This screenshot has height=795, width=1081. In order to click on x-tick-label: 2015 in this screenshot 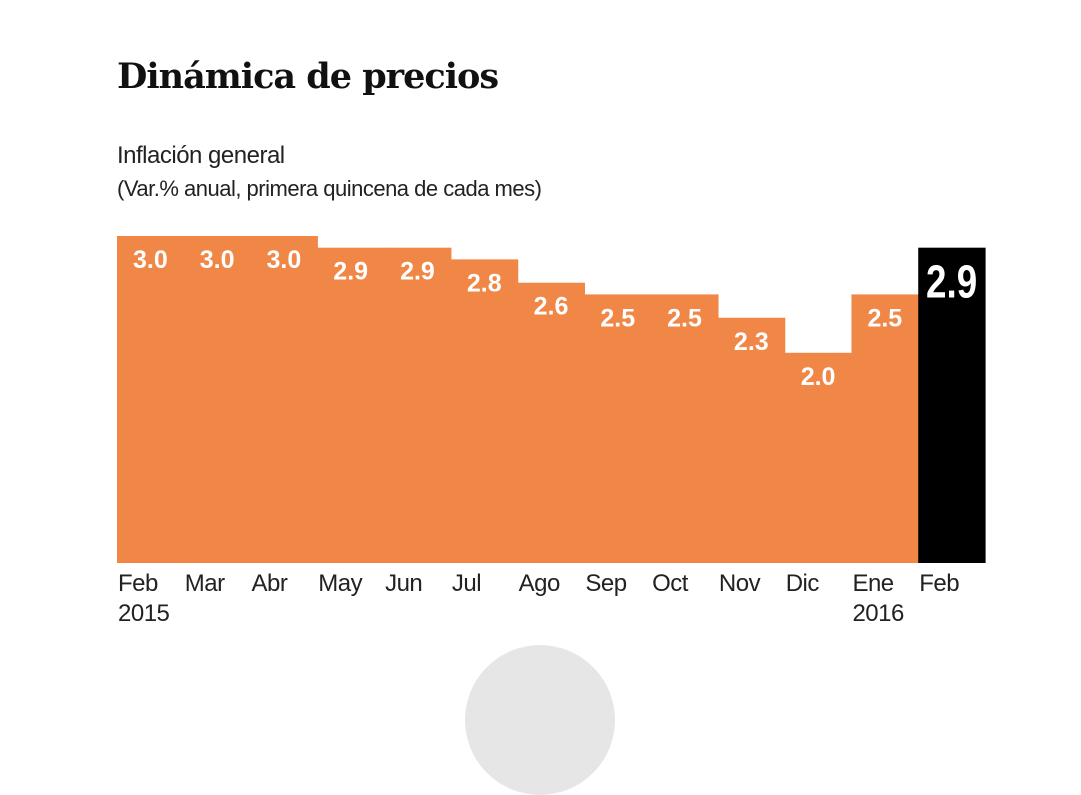, I will do `click(144, 613)`.